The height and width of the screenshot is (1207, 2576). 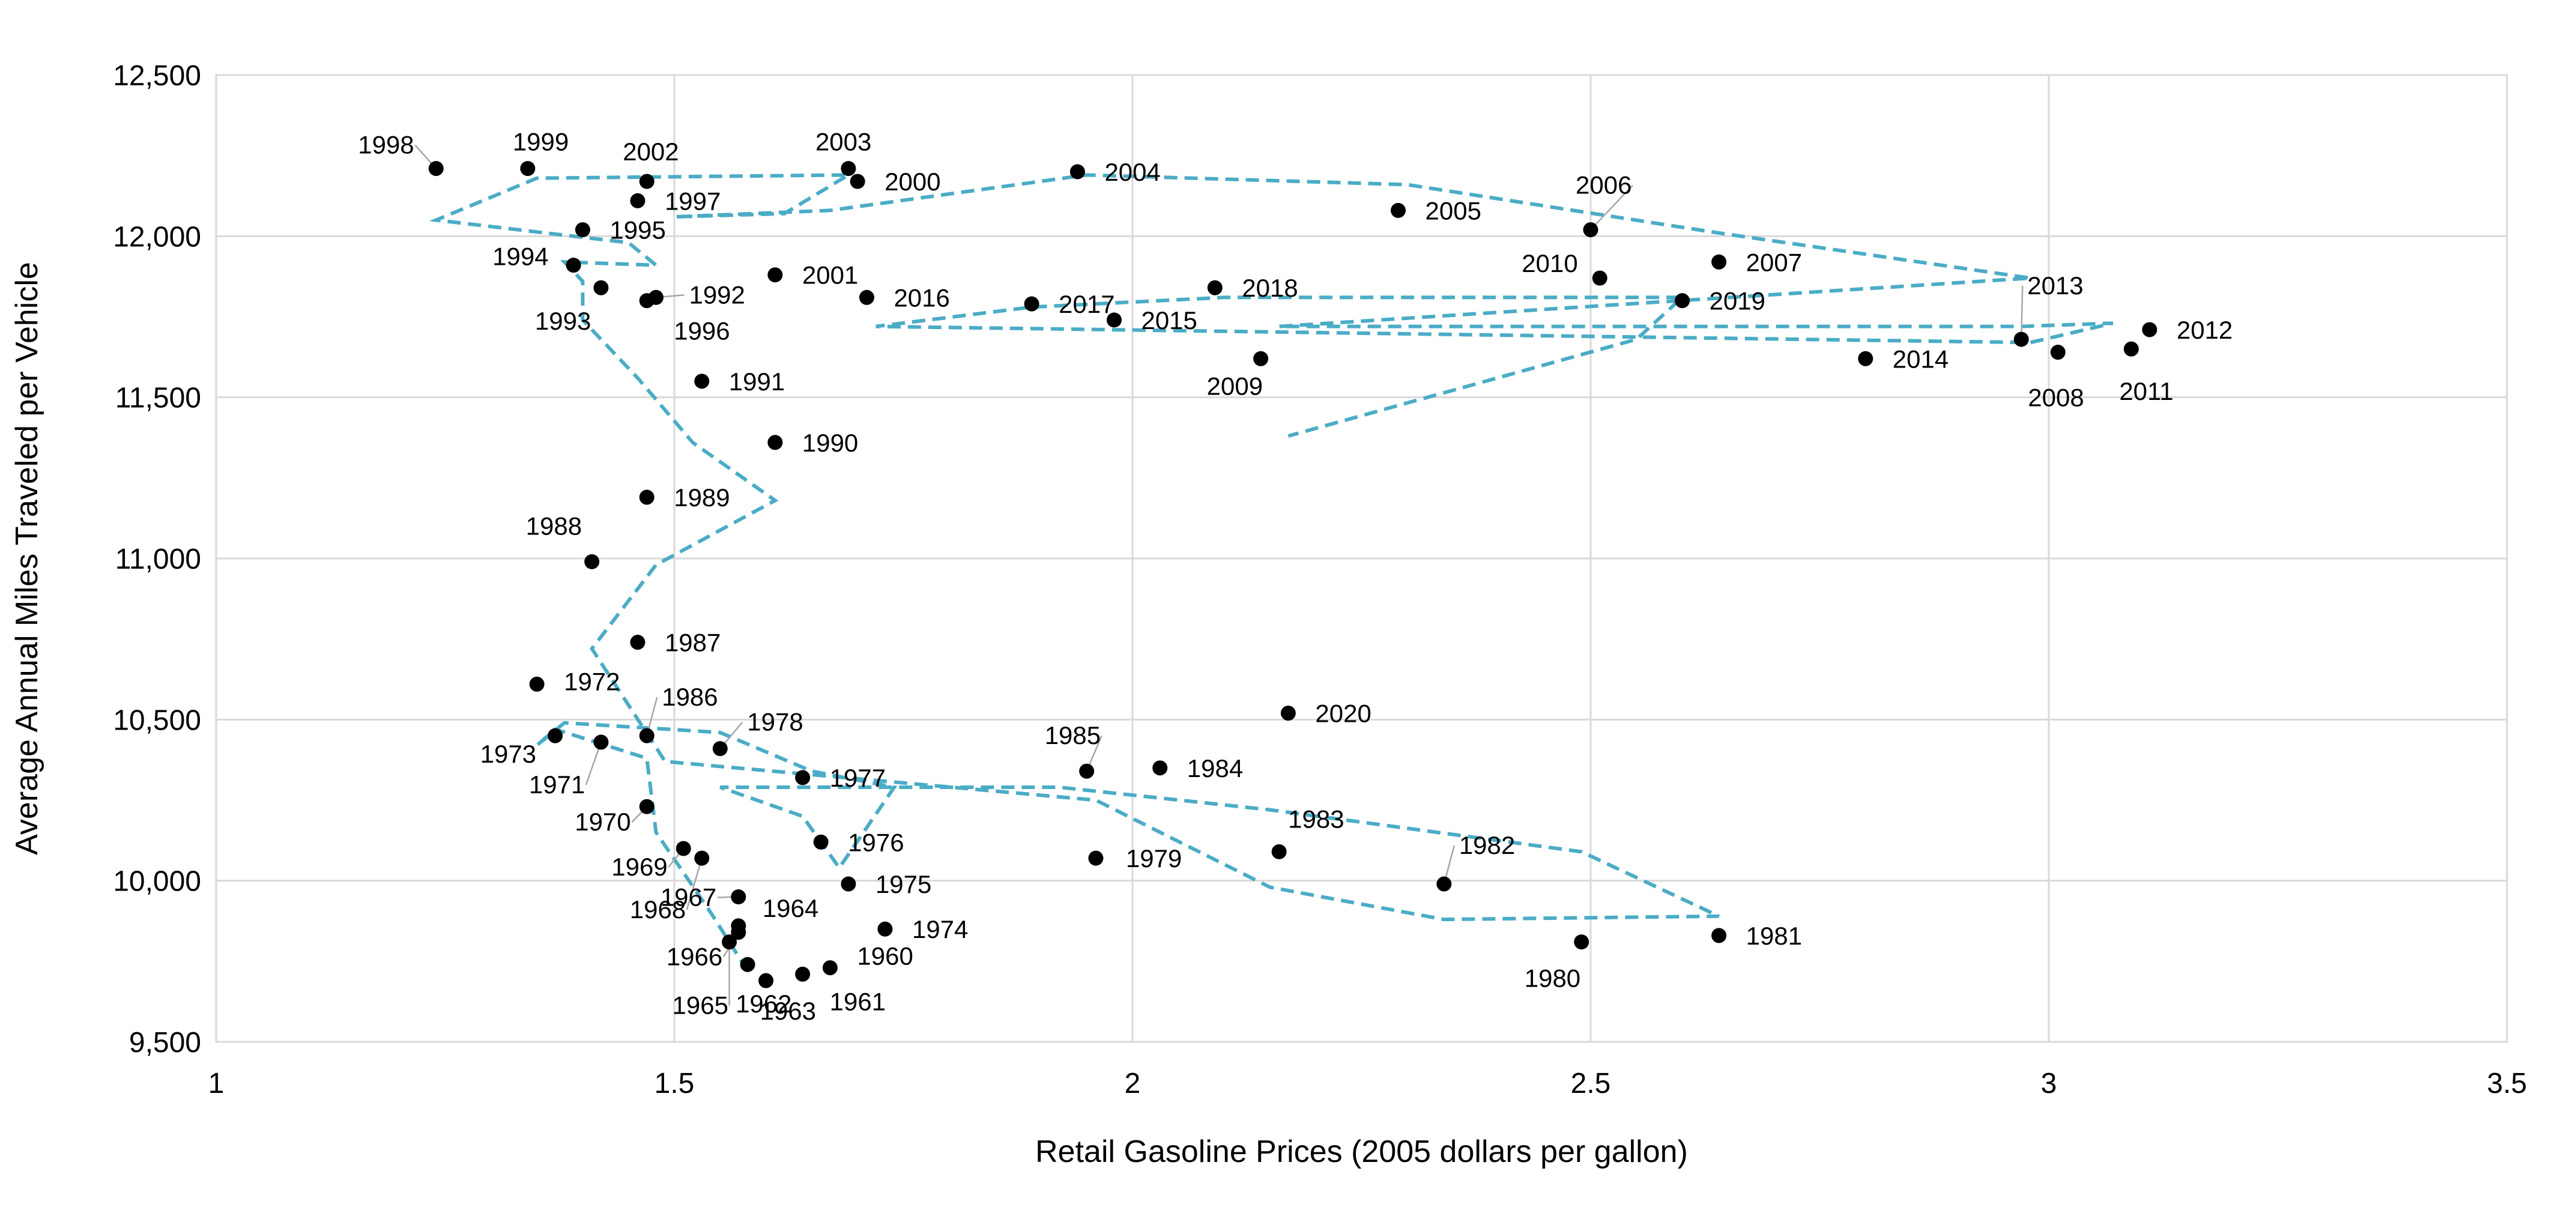 I want to click on data-point-1971, so click(x=601, y=742).